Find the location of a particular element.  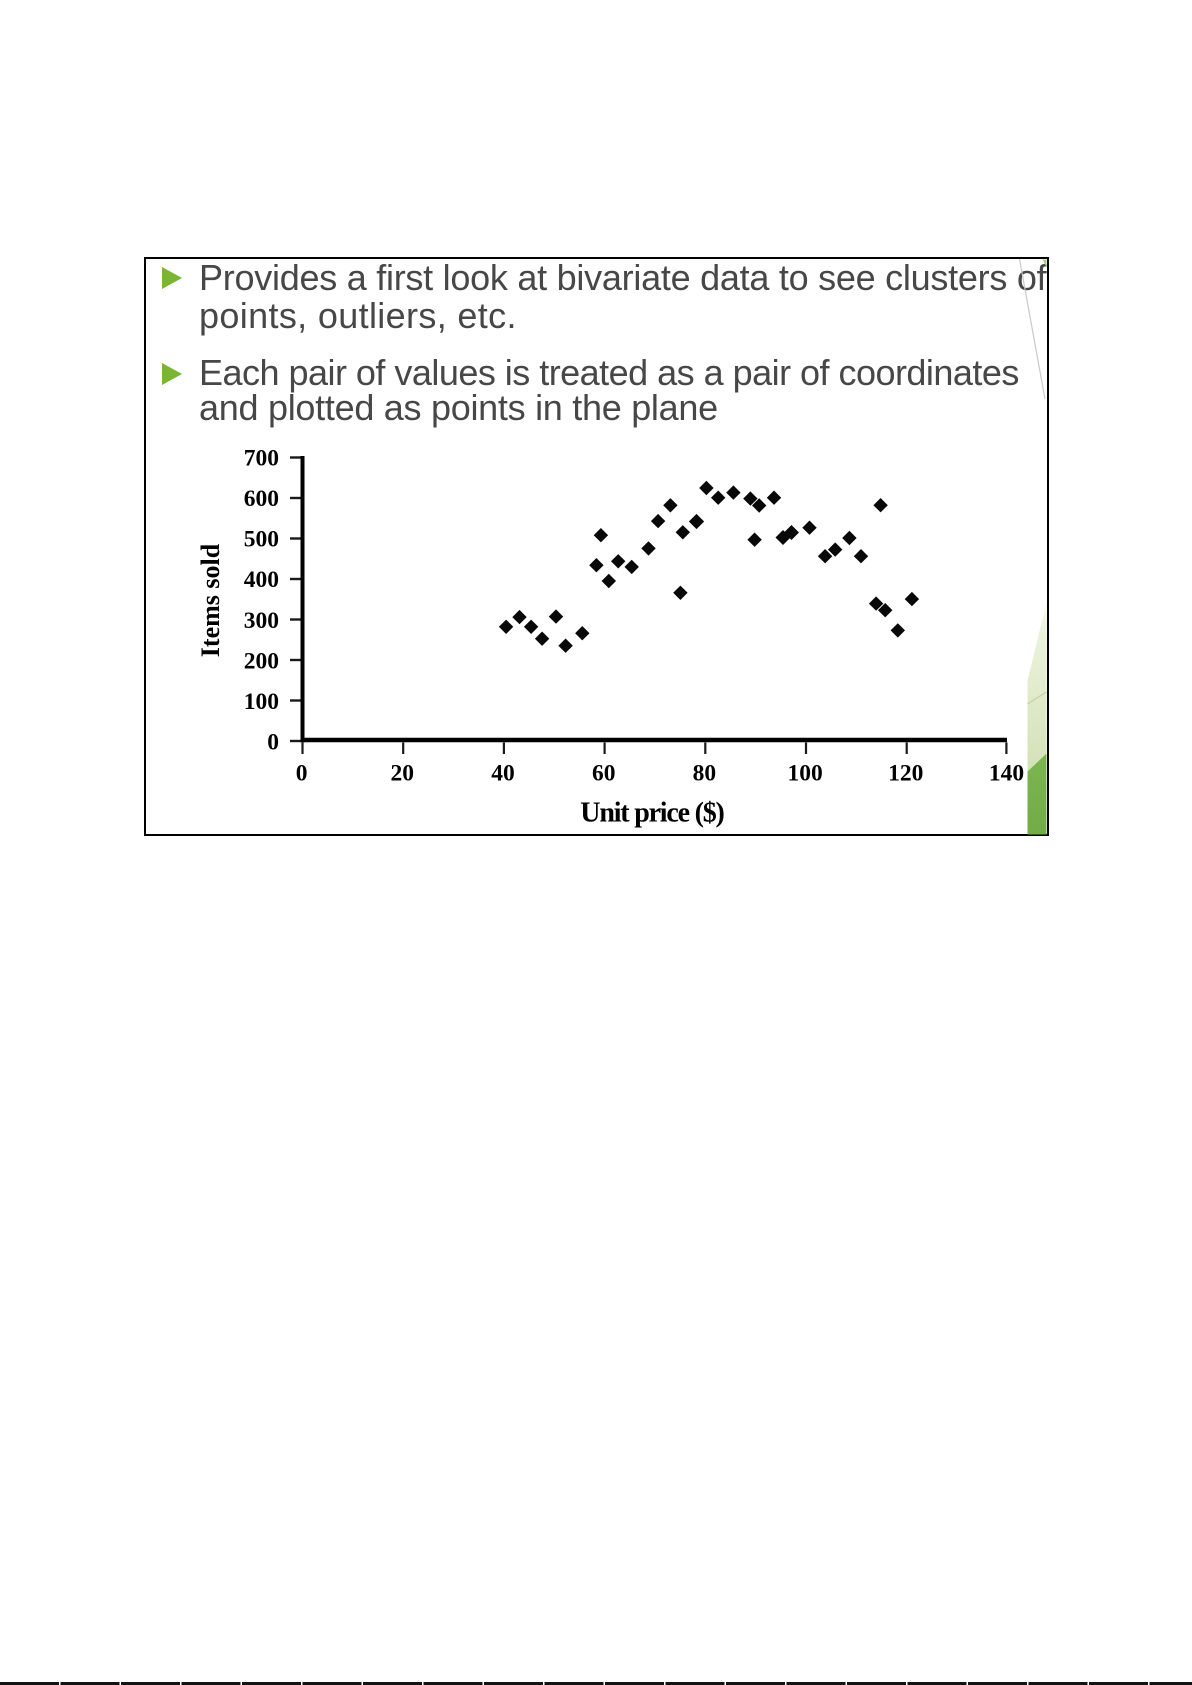

svg-text: 140 is located at coordinates (1006, 774).